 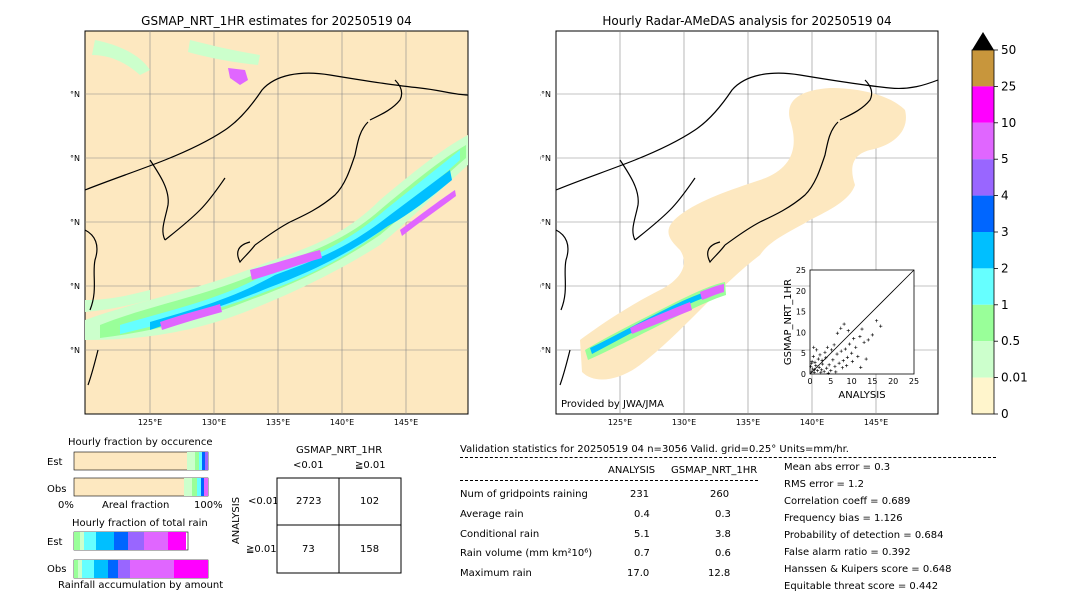 What do you see at coordinates (278, 422) in the screenshot?
I see `left-lon-label: 135°E` at bounding box center [278, 422].